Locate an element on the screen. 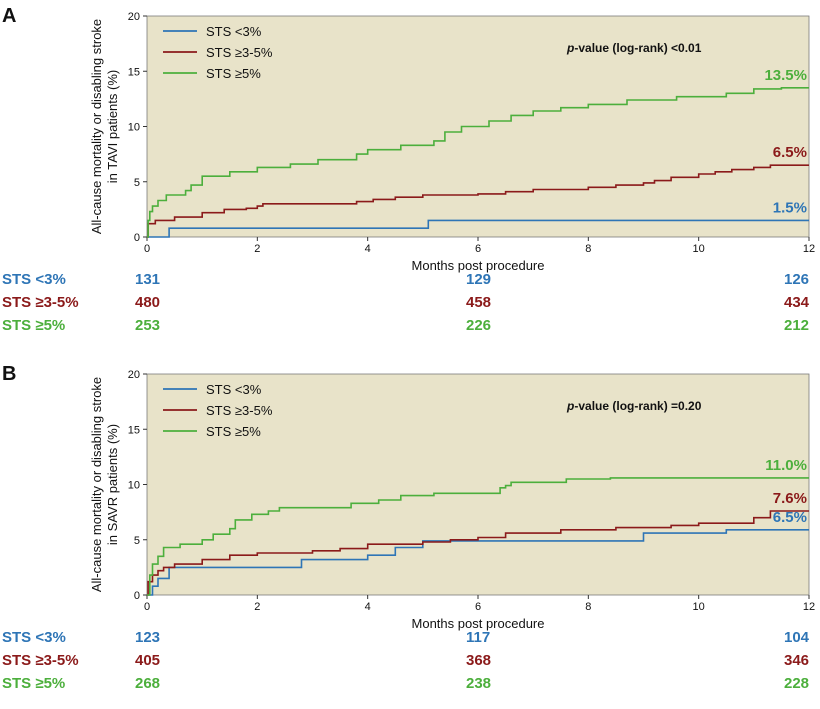 The image size is (820, 709). risk-count: 458 is located at coordinates (479, 302).